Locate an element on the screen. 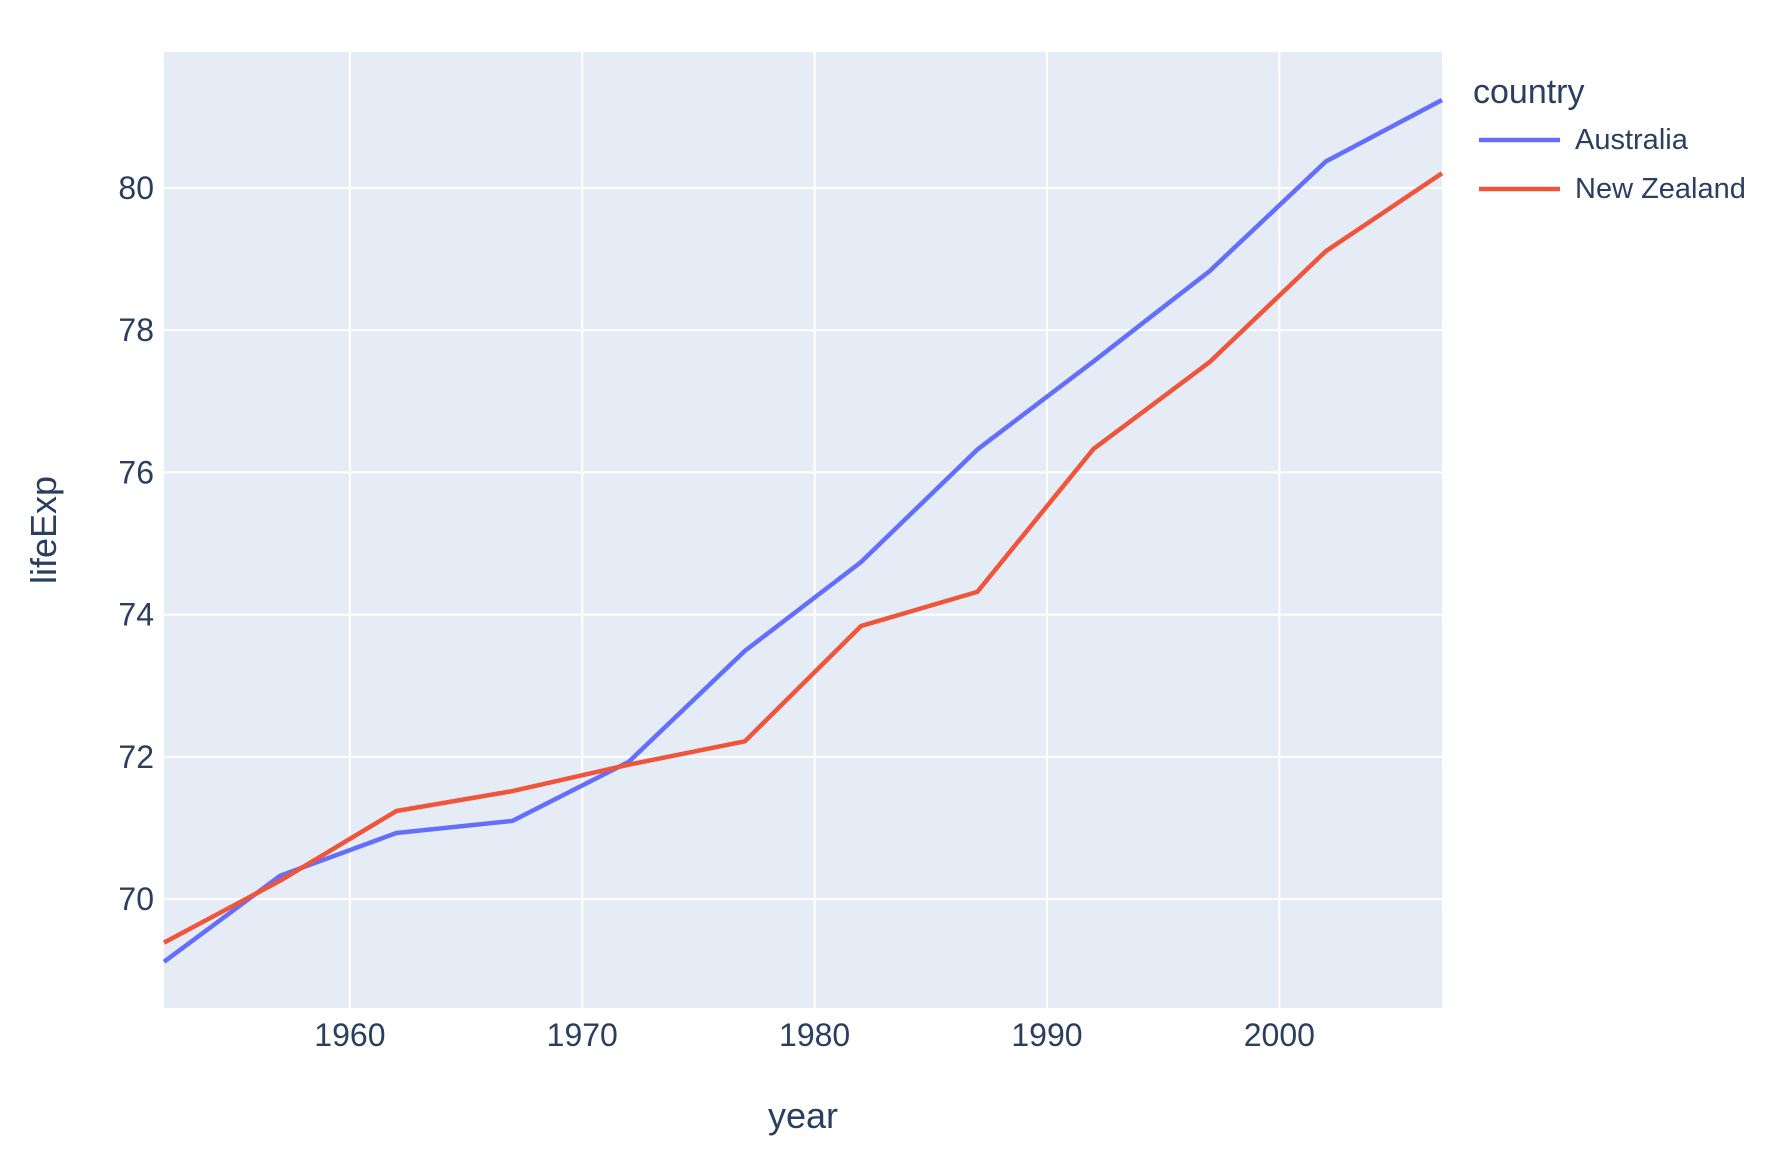 The image size is (1781, 1168). legend-item-new-zealand: New Zealand is located at coordinates (1612, 189).